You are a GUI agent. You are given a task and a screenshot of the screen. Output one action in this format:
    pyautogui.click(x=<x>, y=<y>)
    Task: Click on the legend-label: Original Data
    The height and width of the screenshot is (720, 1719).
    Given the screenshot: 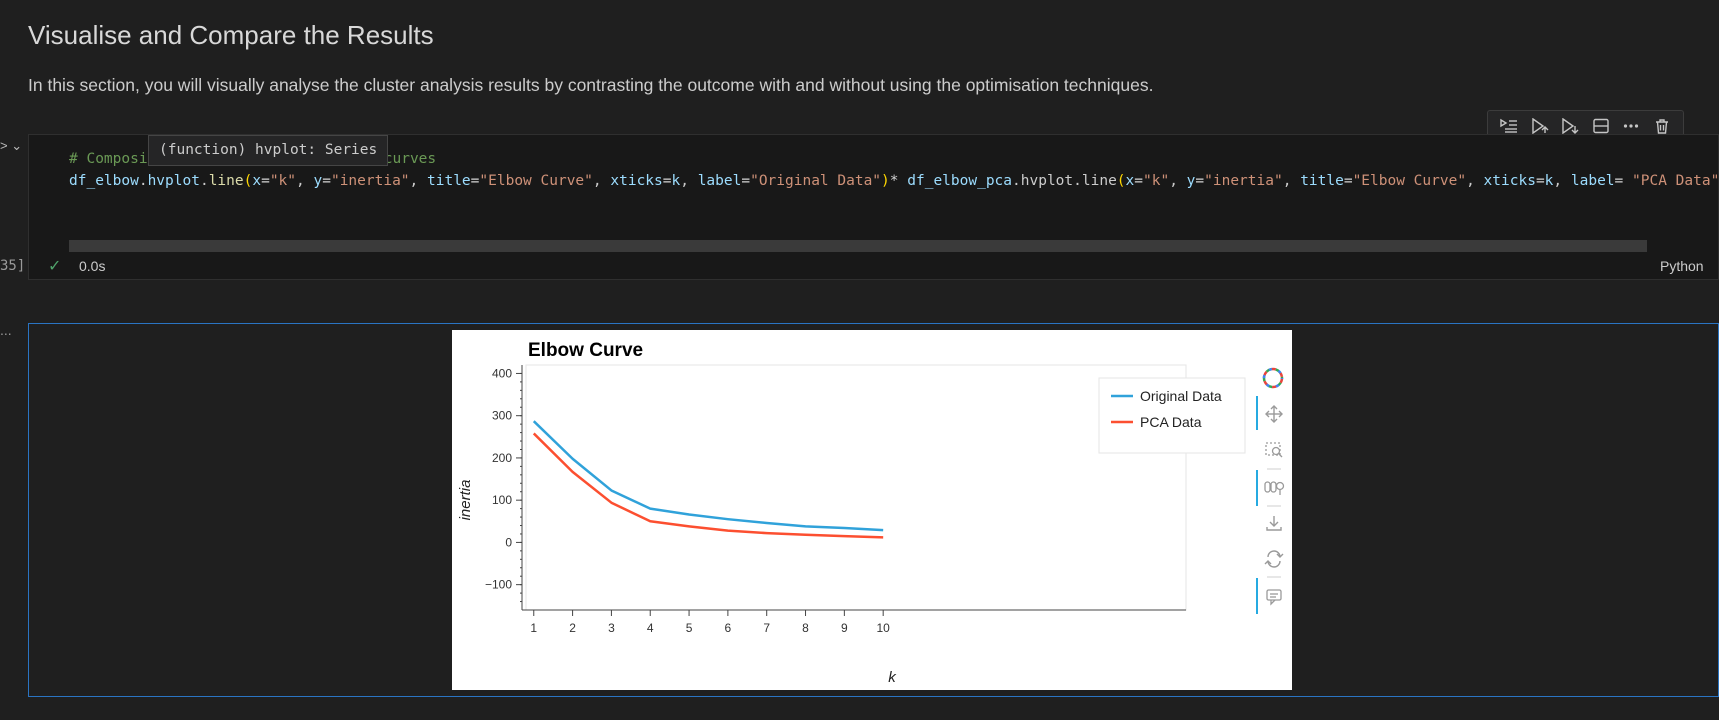 What is the action you would take?
    pyautogui.click(x=1181, y=396)
    